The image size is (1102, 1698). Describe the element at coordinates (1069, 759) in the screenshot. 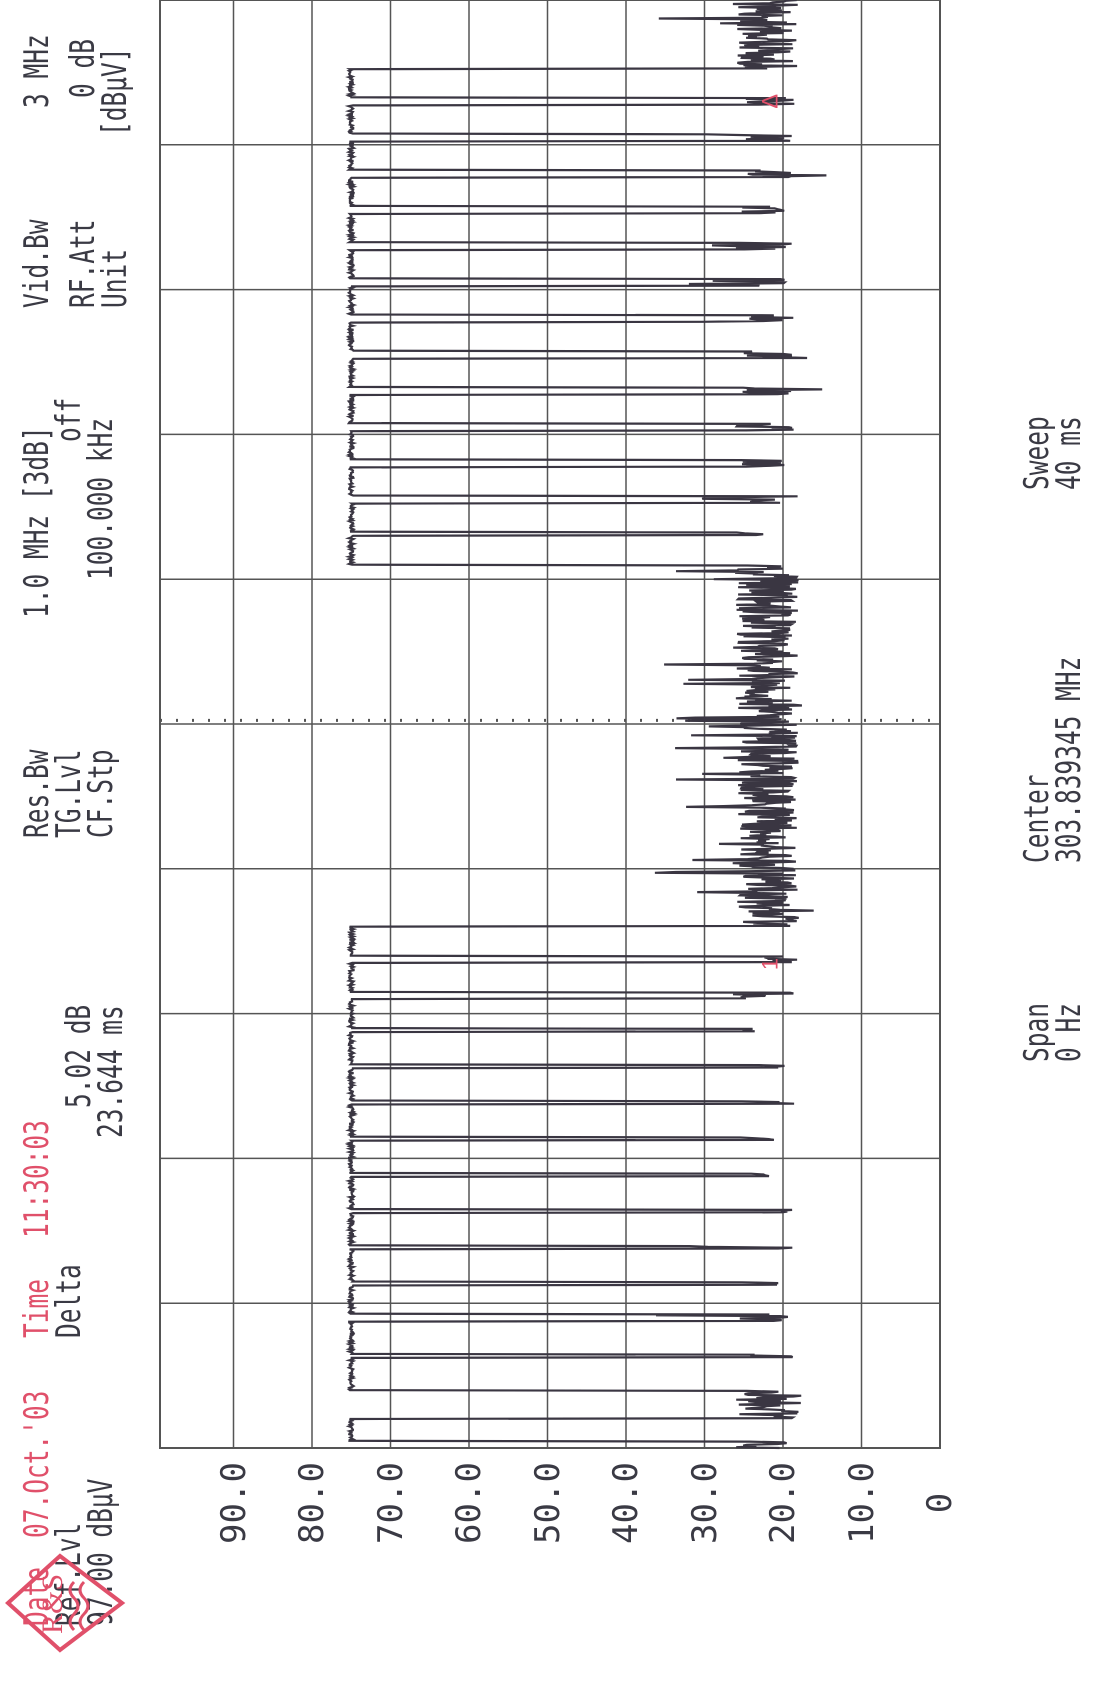

I see `center-value: 303.839345 MHz` at that location.